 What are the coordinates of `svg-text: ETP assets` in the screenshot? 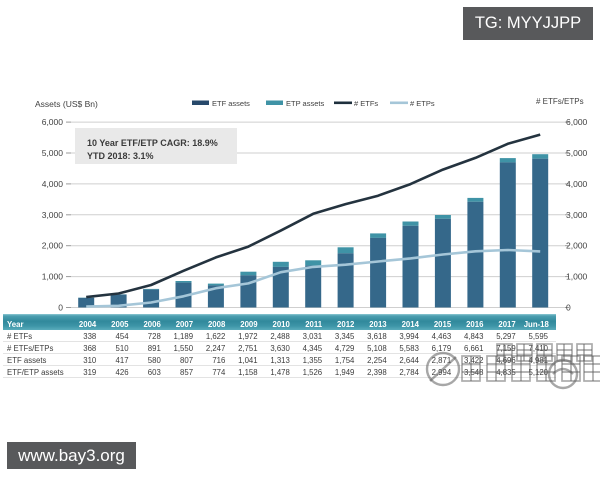 It's located at (305, 103).